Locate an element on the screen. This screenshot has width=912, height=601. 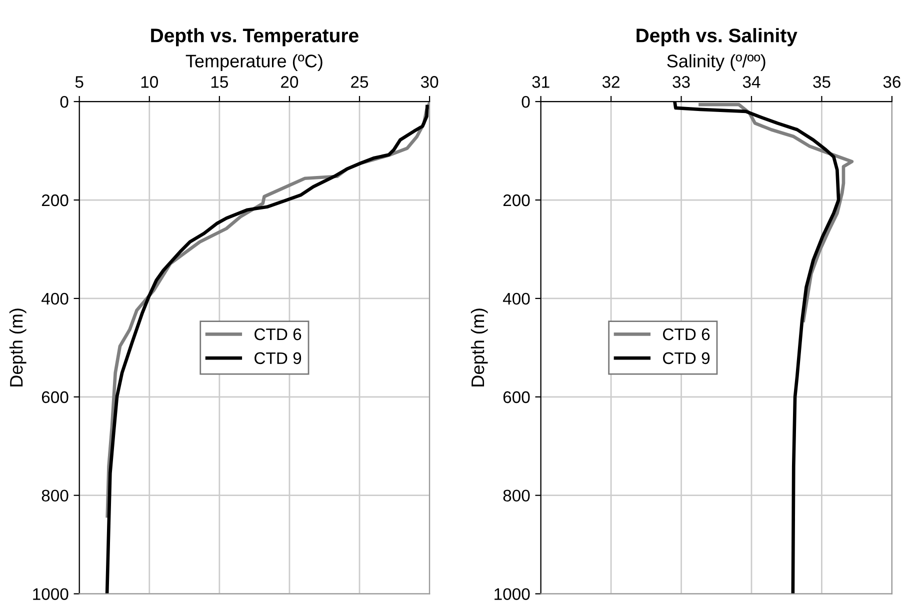
chart-title: Depth vs. Salinity is located at coordinates (717, 37).